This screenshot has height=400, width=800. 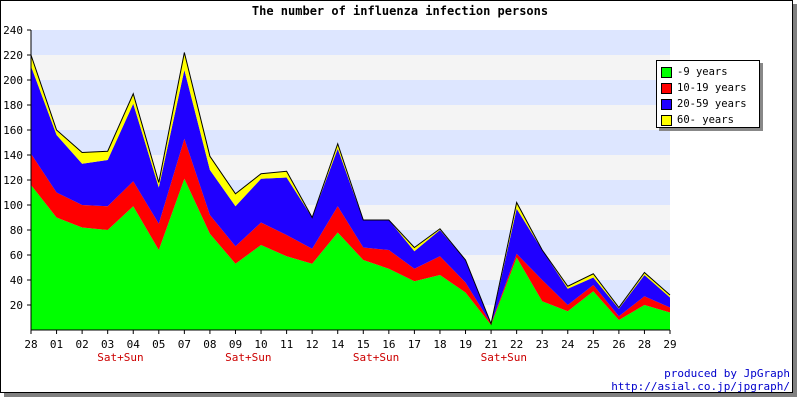 I want to click on legend-item: 60- years, so click(x=708, y=120).